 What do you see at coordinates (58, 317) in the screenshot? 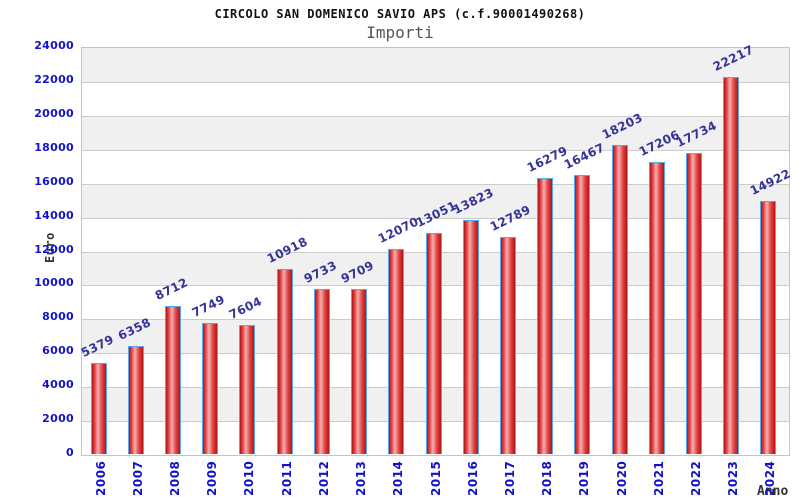
I see `y-tick-label: 8000` at bounding box center [58, 317].